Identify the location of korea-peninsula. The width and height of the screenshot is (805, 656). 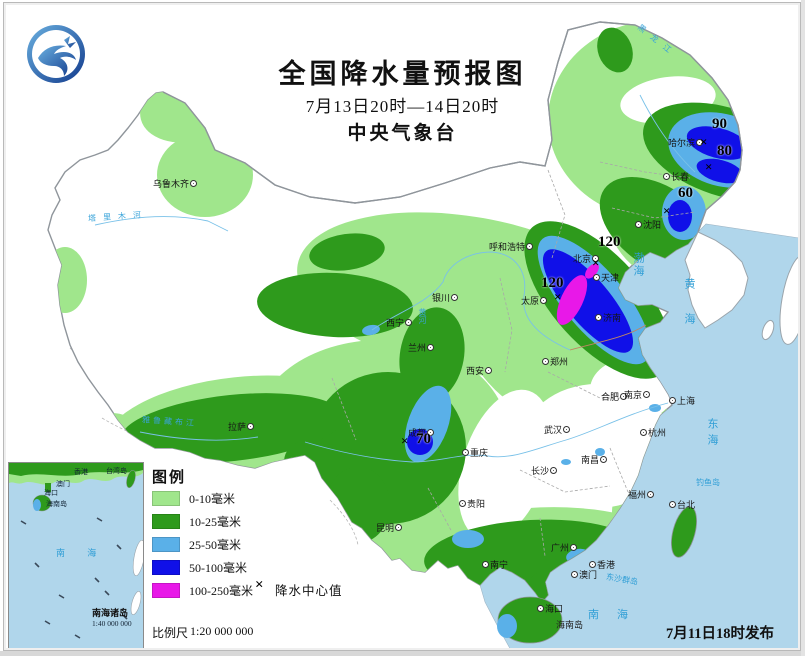
(716, 280).